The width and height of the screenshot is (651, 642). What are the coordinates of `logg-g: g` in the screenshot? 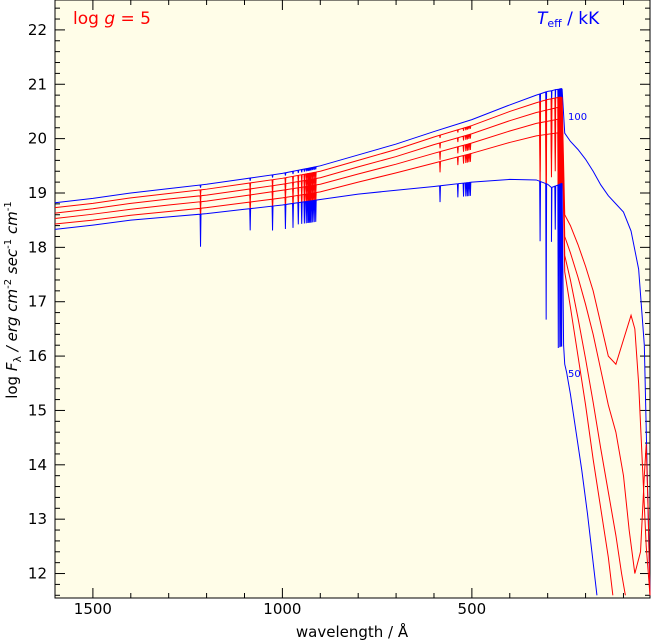 It's located at (109, 19).